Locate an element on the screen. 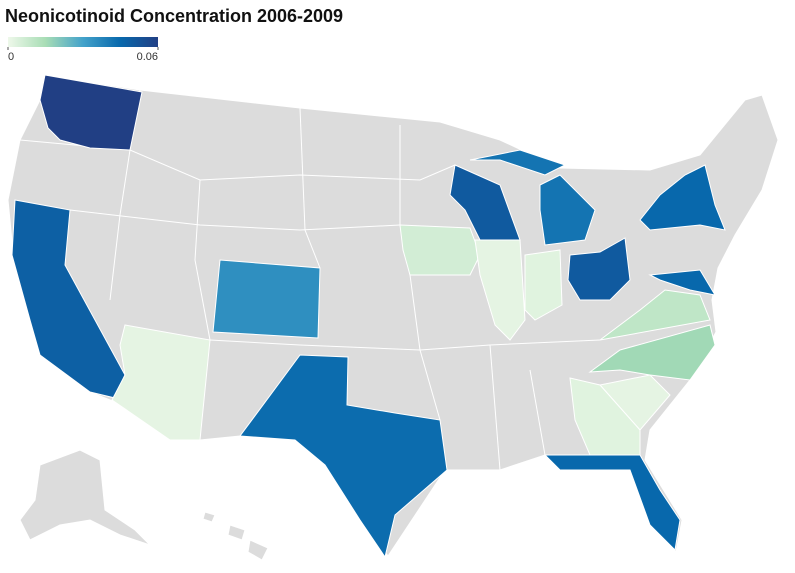 This screenshot has width=795, height=573. colorbar-tick-label: 0 is located at coordinates (11, 57).